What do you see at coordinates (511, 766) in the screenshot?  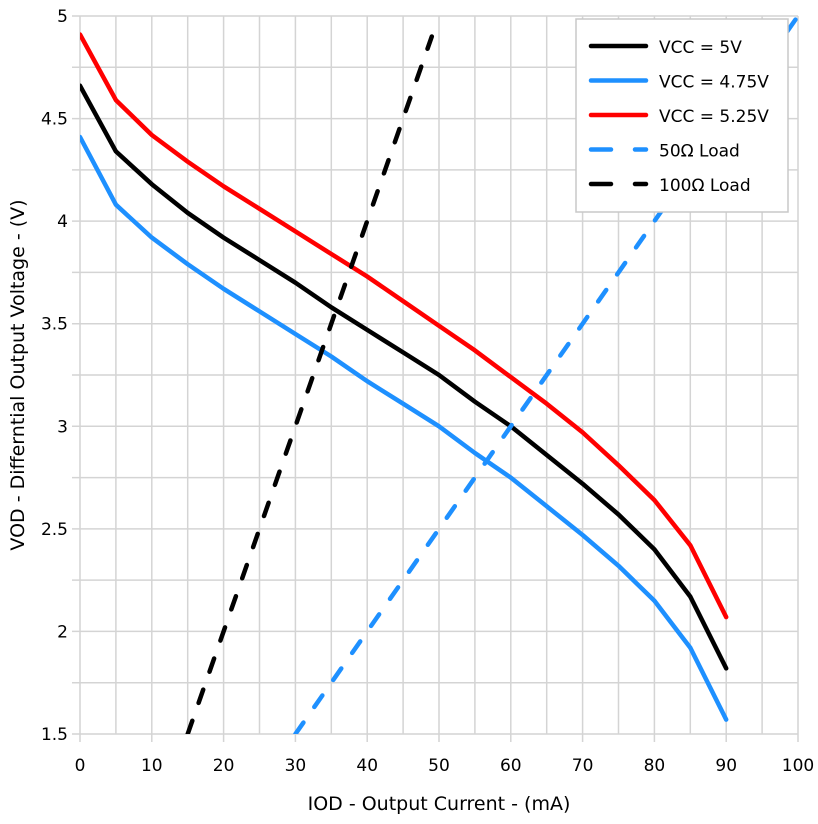 I see `x-tick-label: 60` at bounding box center [511, 766].